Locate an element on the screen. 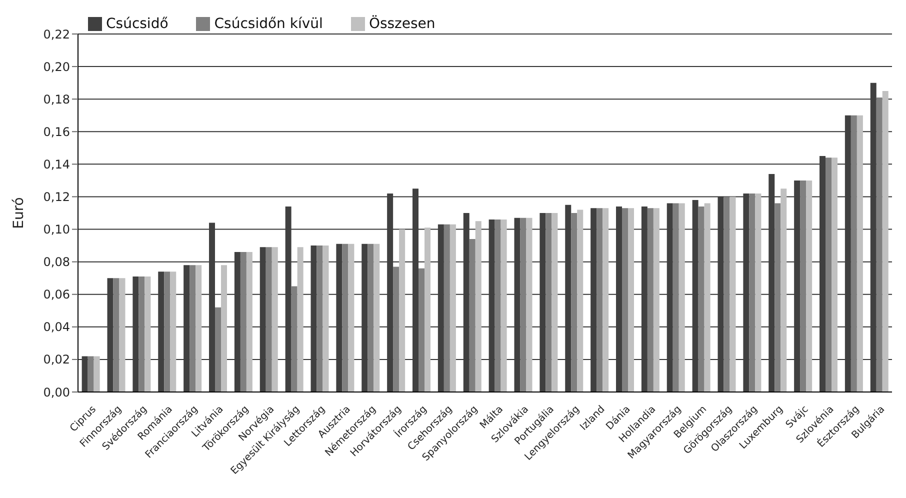  legend-label: Összesen is located at coordinates (402, 24).